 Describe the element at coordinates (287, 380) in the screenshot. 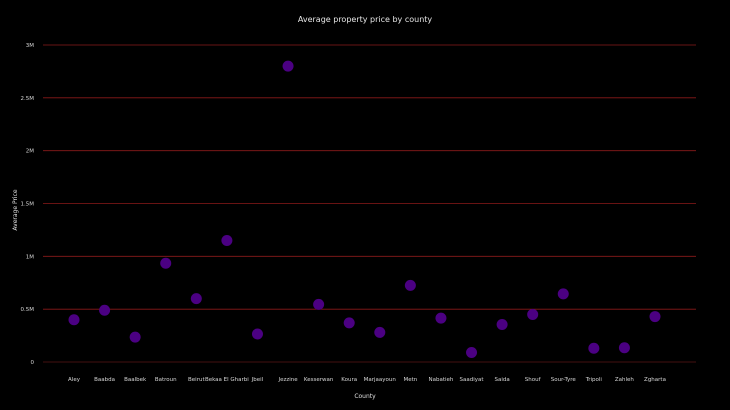

I see `x-tick-label: Jezzine` at that location.